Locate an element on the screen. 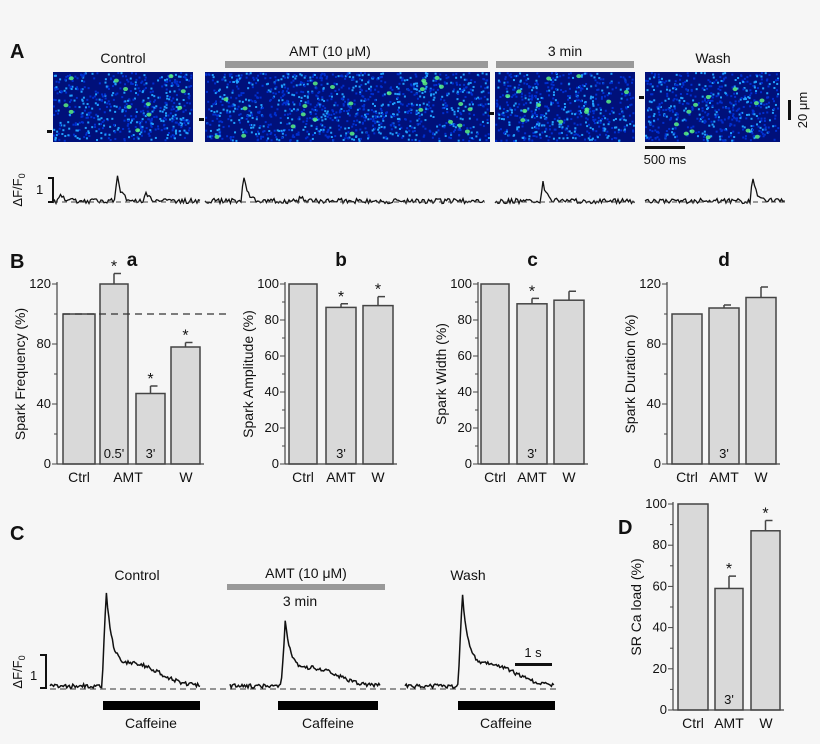 The width and height of the screenshot is (820, 744). caffeine-trace-line is located at coordinates (125, 641).